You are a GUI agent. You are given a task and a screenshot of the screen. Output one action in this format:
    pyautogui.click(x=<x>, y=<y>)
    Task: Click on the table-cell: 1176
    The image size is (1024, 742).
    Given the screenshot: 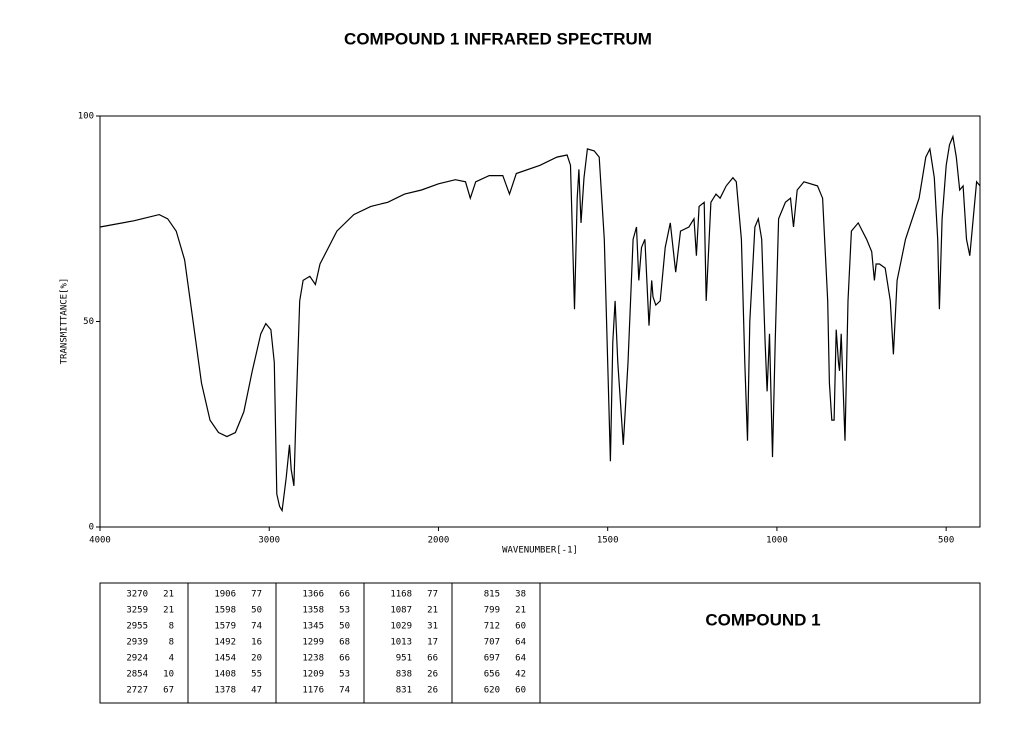 What is the action you would take?
    pyautogui.click(x=313, y=691)
    